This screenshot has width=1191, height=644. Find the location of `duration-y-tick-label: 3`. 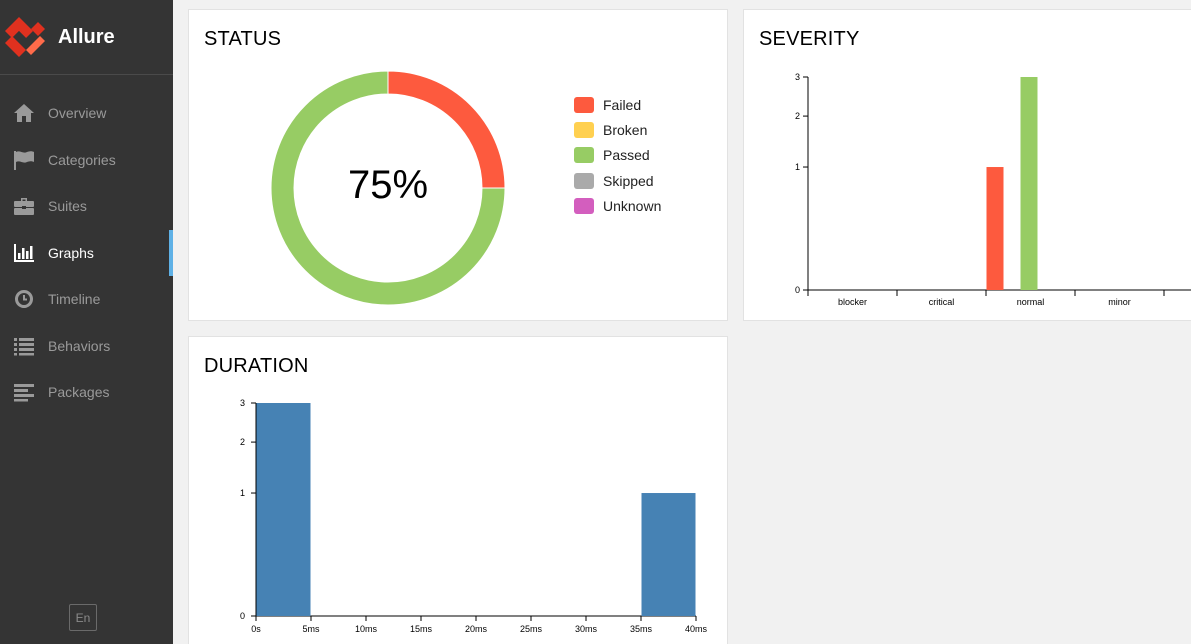

duration-y-tick-label: 3 is located at coordinates (242, 403).